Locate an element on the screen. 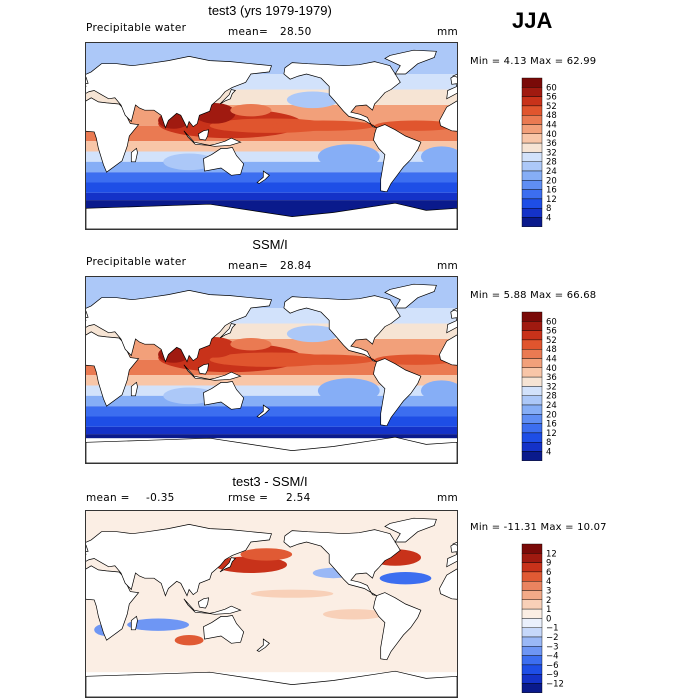 The width and height of the screenshot is (700, 700). colorbar-tick-label: 20 is located at coordinates (551, 181).